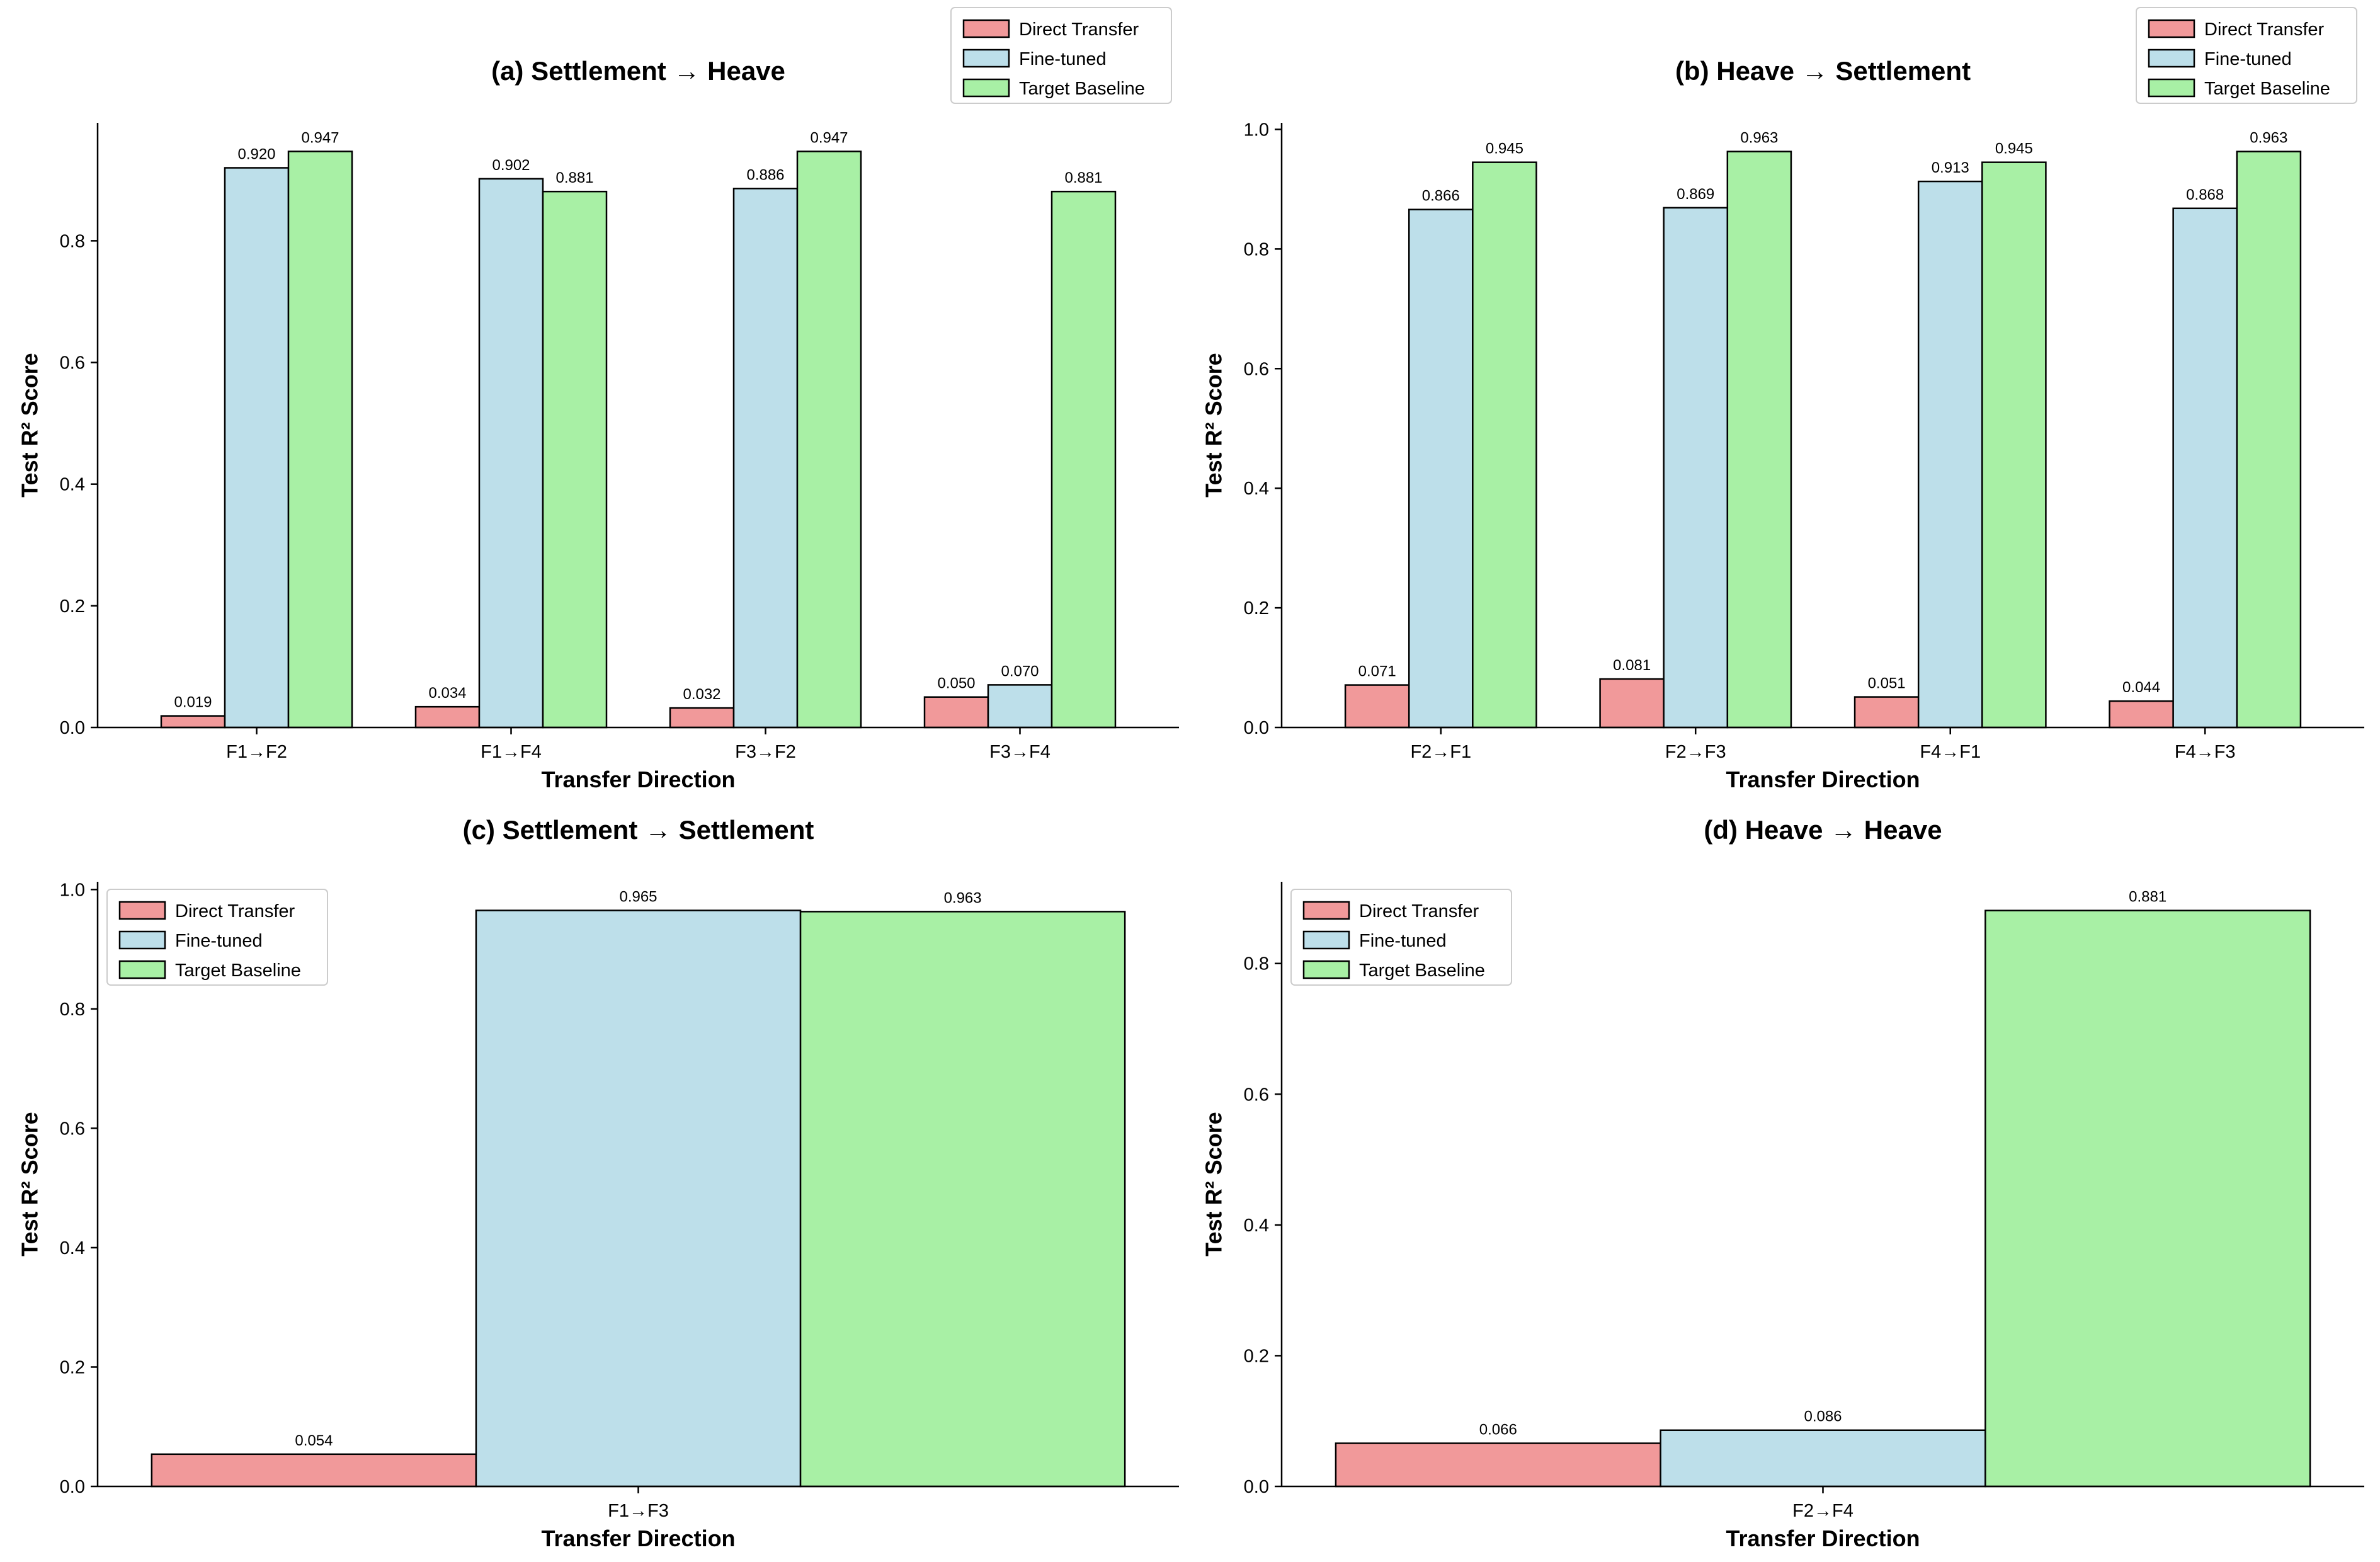 The height and width of the screenshot is (1562, 2380). I want to click on bar-value-label: 0.920, so click(256, 153).